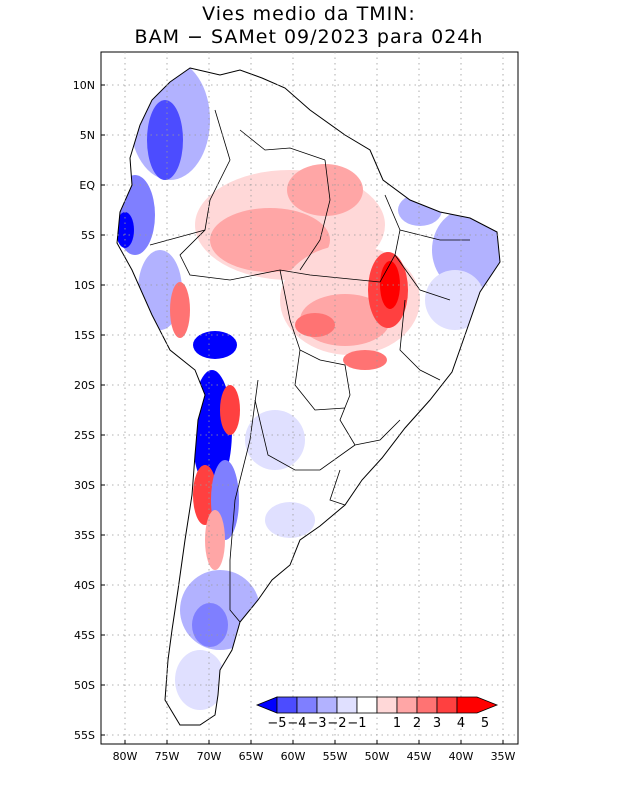 The width and height of the screenshot is (618, 800). Describe the element at coordinates (167, 756) in the screenshot. I see `lon-label: 75W` at that location.